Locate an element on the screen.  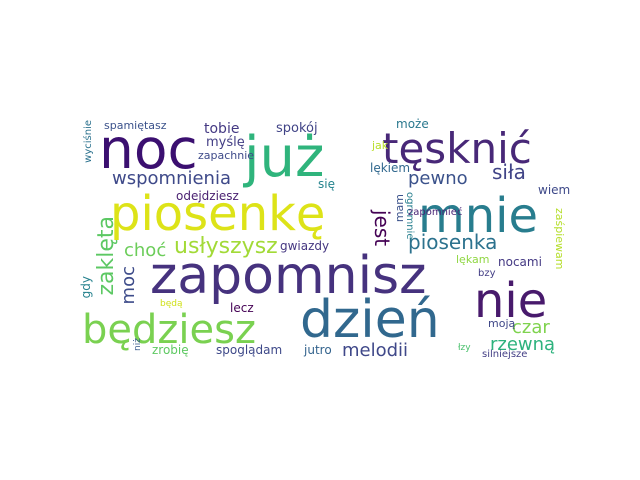
word-nie: nie is located at coordinates (511, 301).